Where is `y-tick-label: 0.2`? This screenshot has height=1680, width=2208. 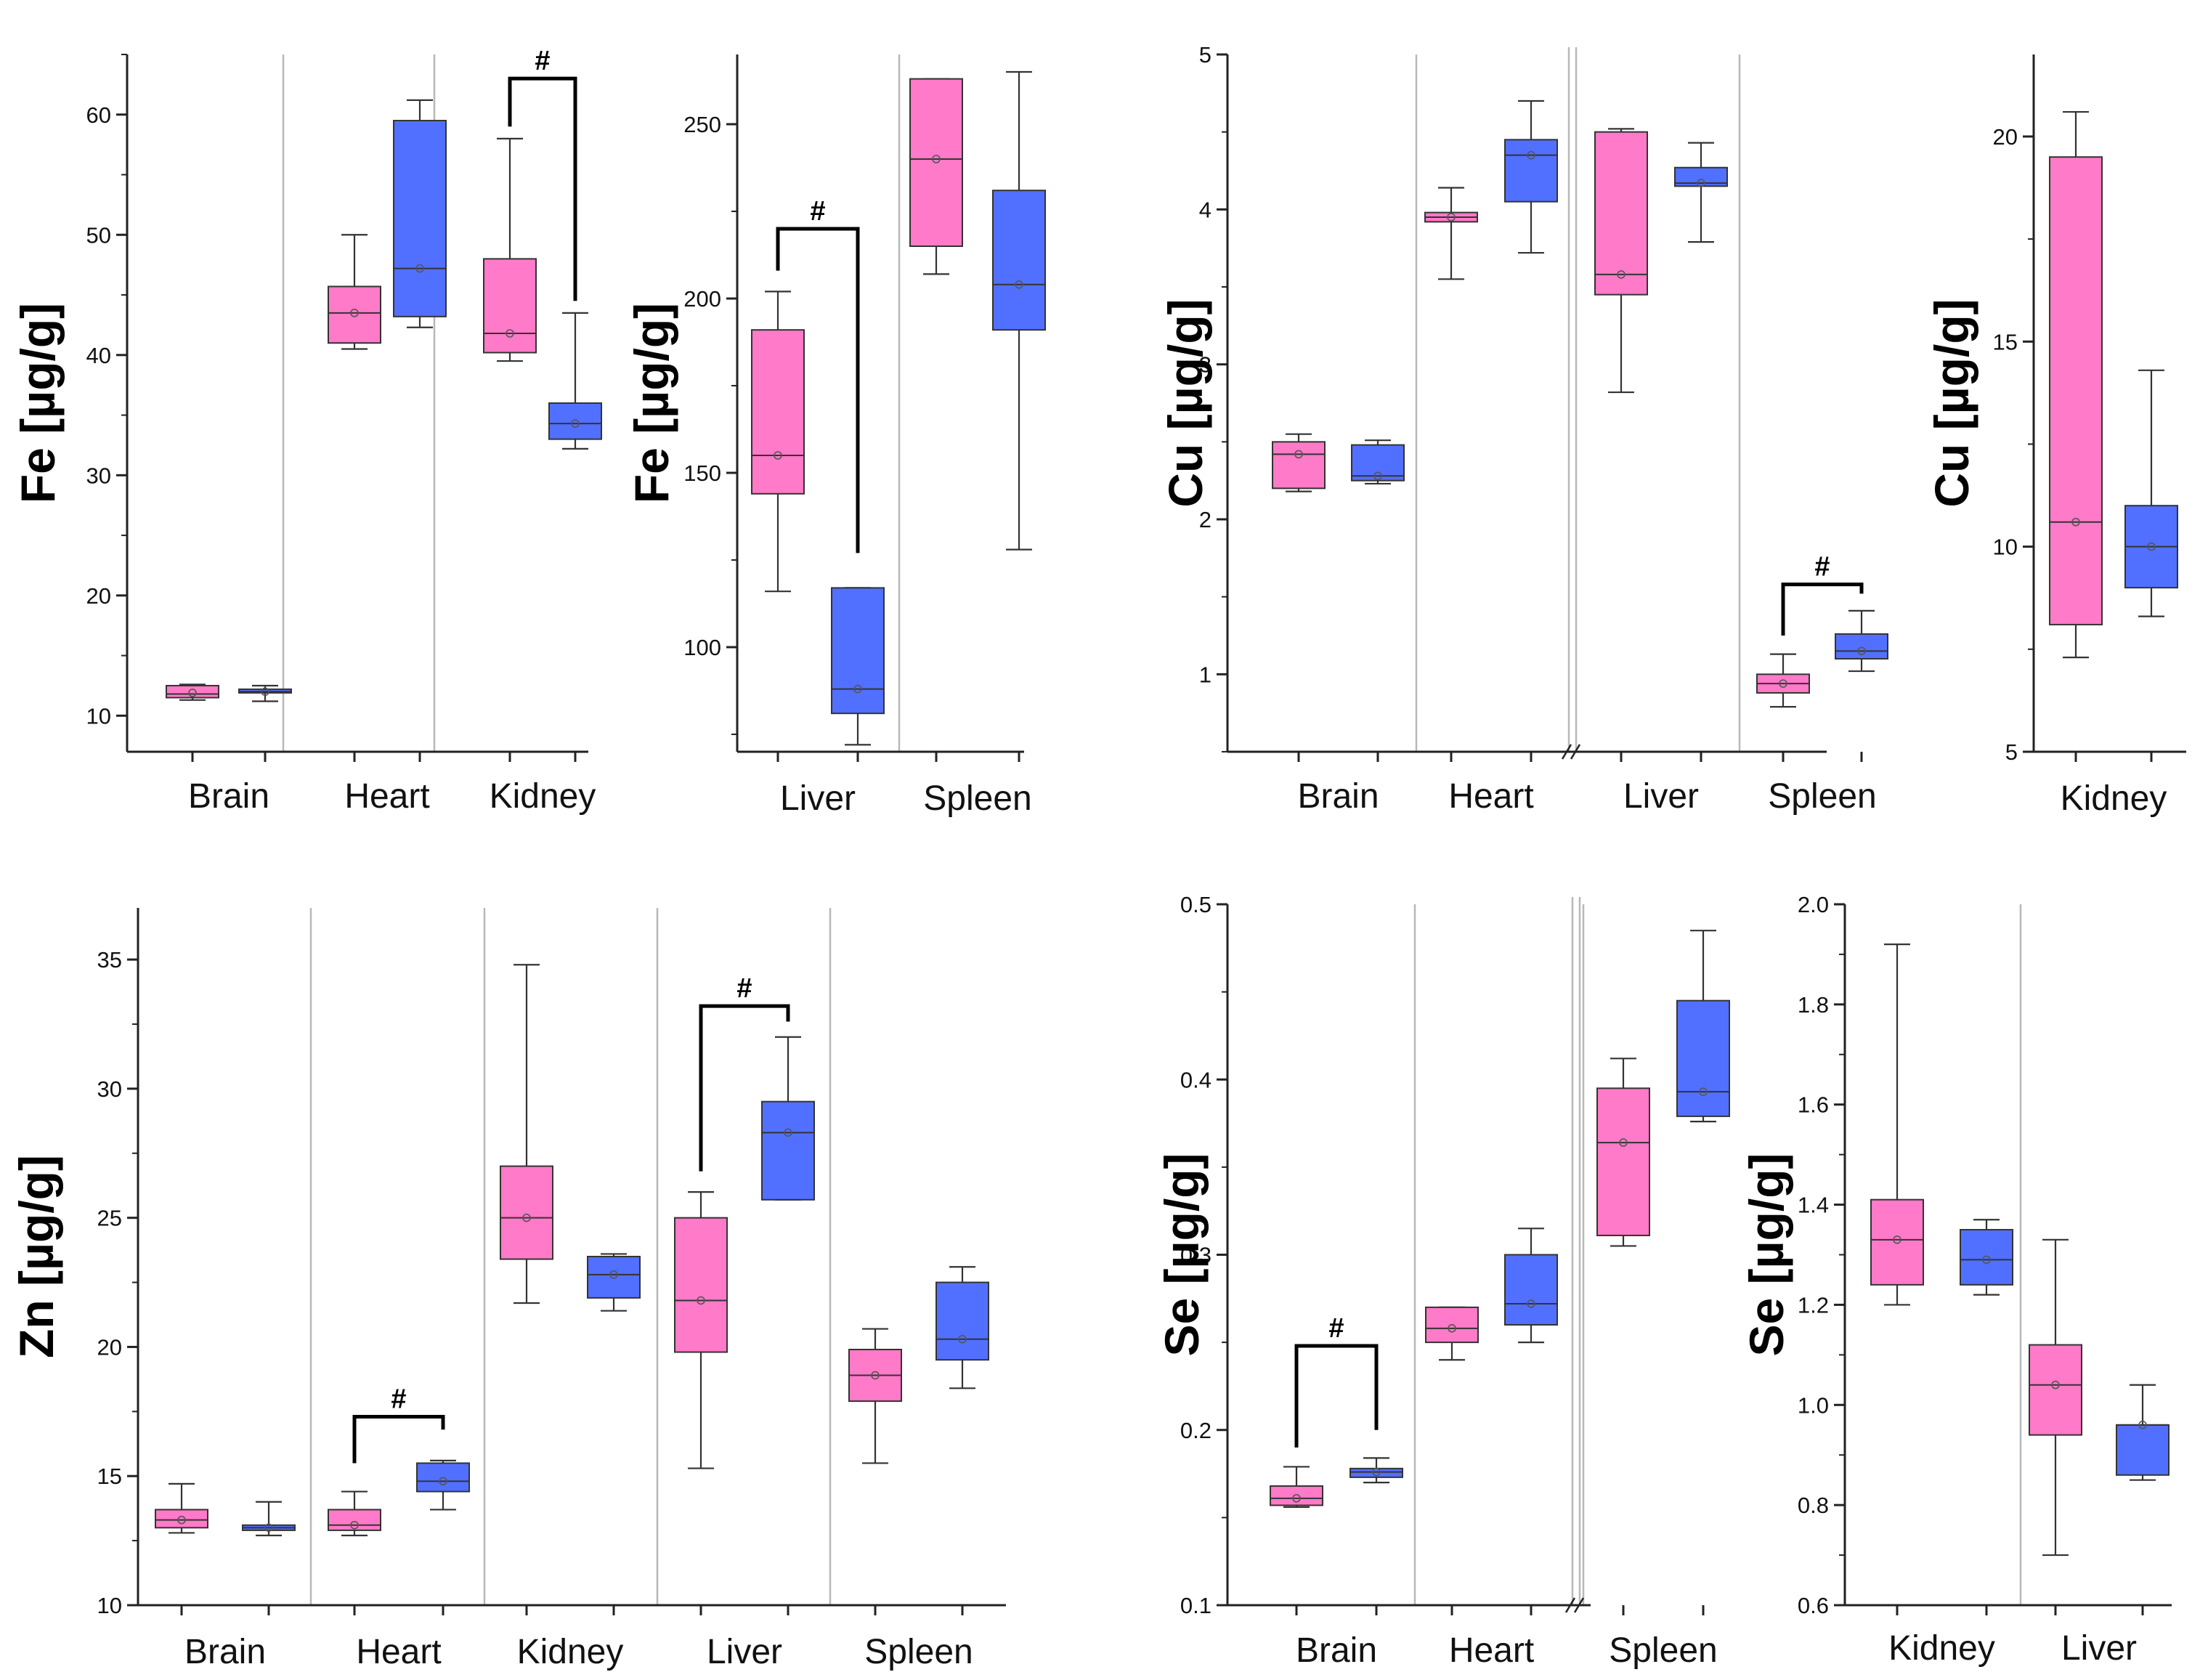 y-tick-label: 0.2 is located at coordinates (1195, 1430).